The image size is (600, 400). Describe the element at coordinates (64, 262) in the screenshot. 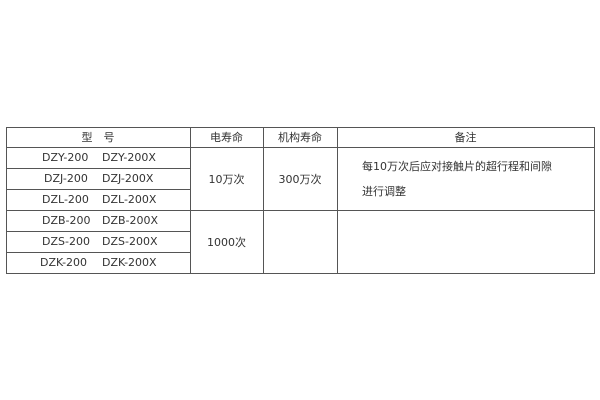

I see `model-code: DZK-200` at that location.